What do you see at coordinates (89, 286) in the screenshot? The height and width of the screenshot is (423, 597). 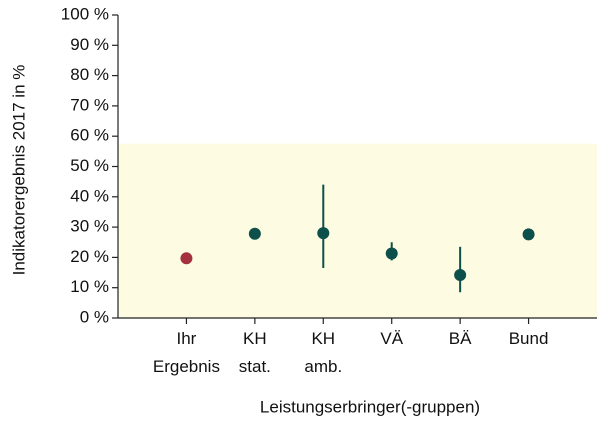 I see `y-tick-label: 10 %` at bounding box center [89, 286].